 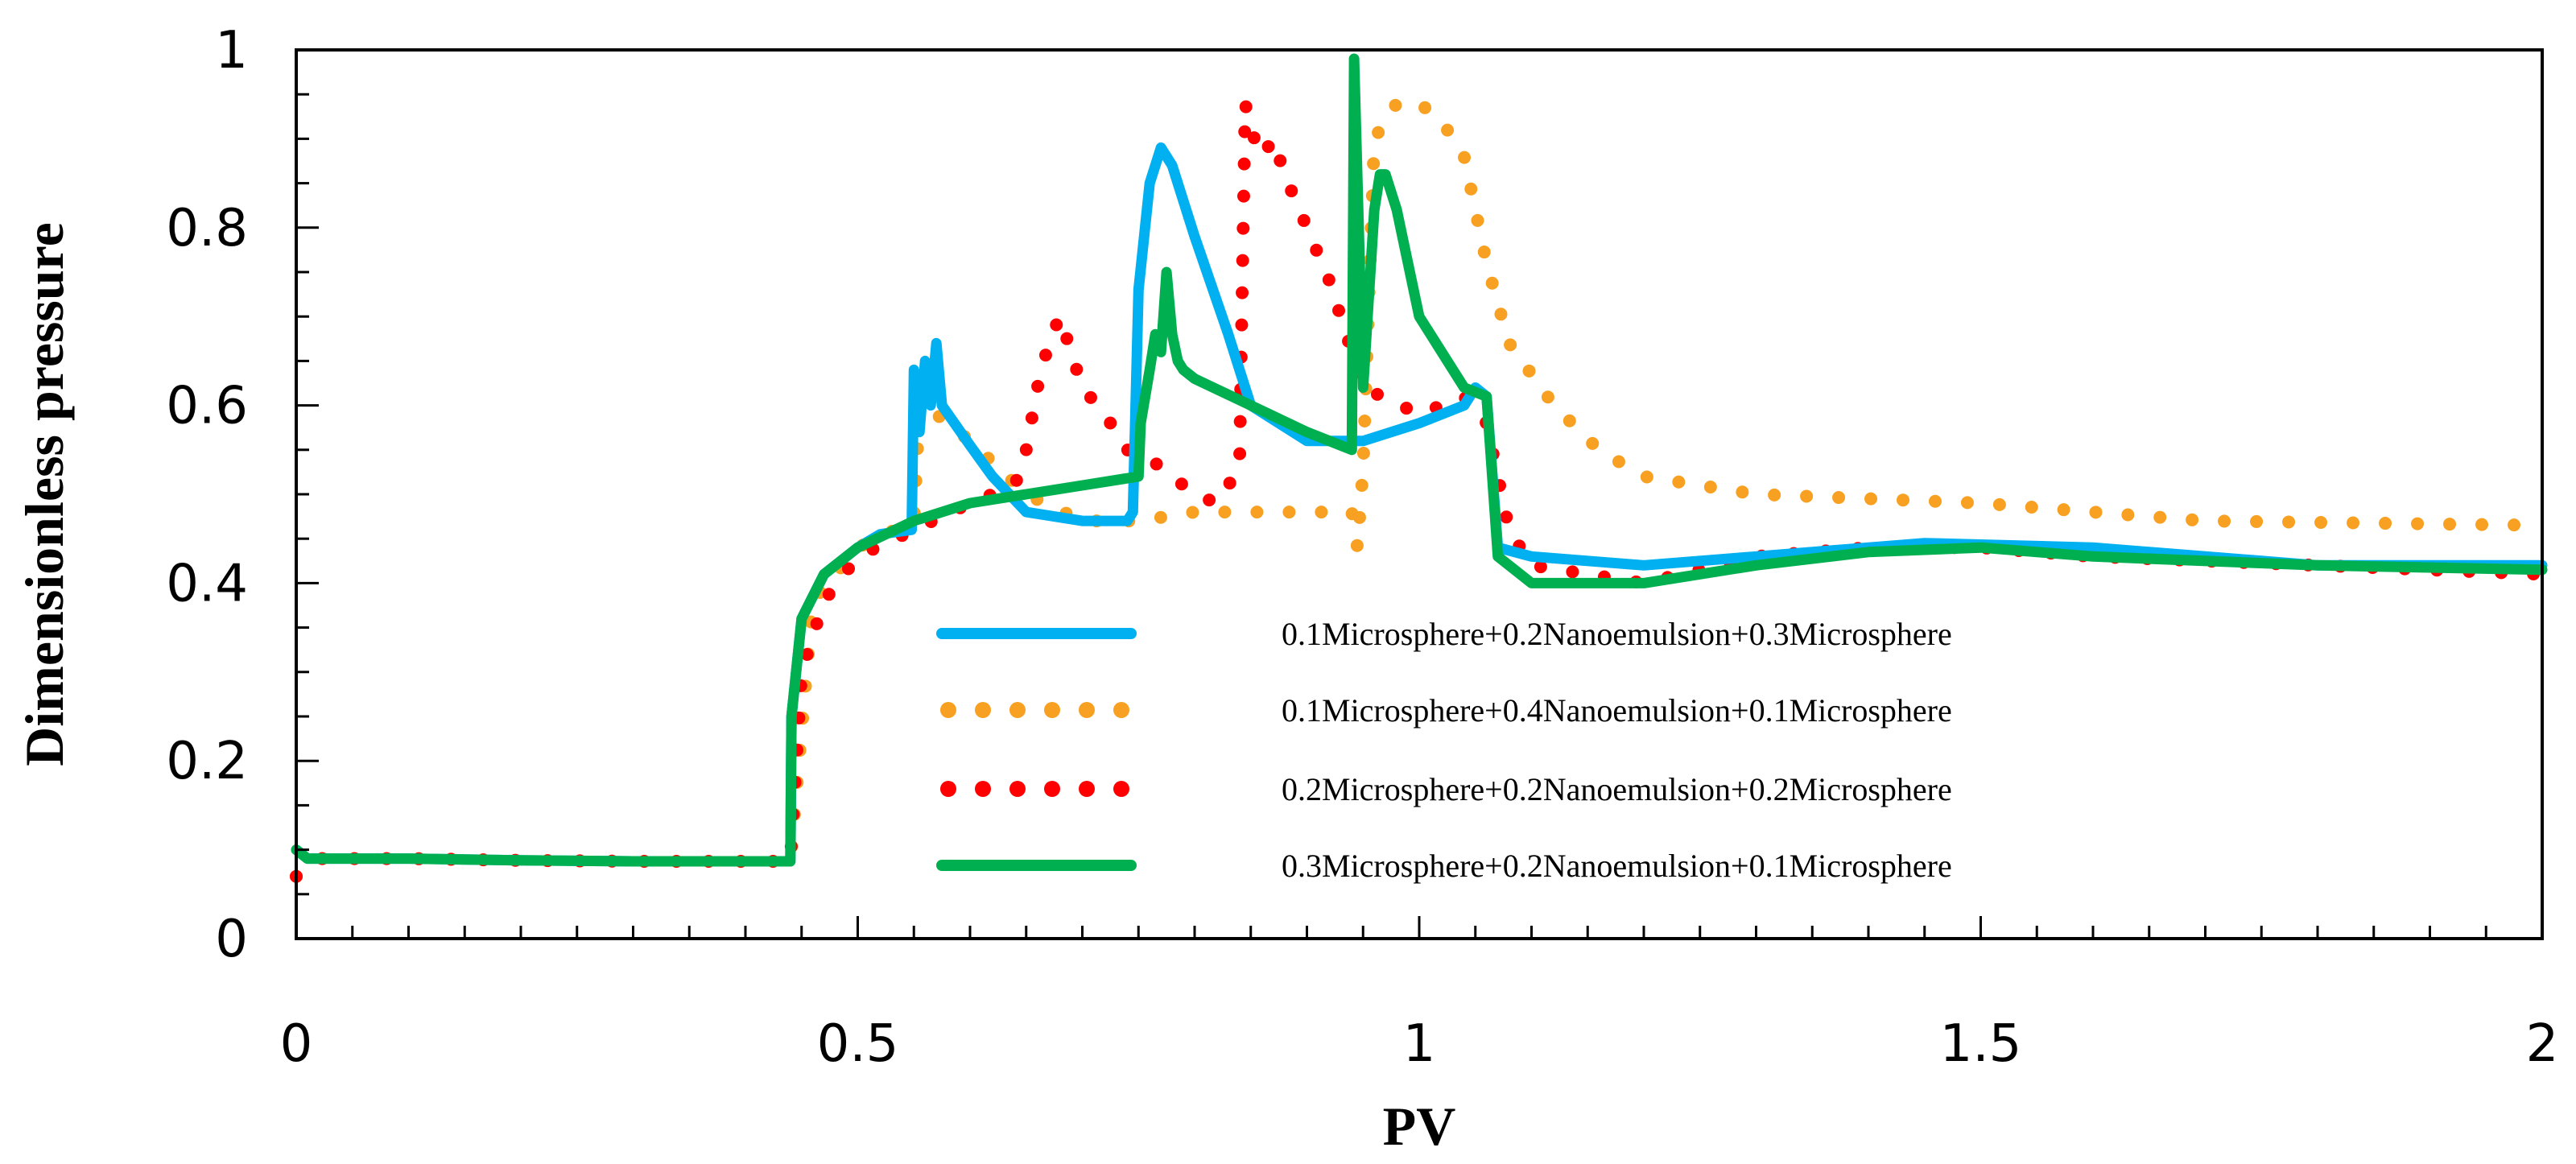 I want to click on x-axis-title: PV, so click(x=1419, y=1126).